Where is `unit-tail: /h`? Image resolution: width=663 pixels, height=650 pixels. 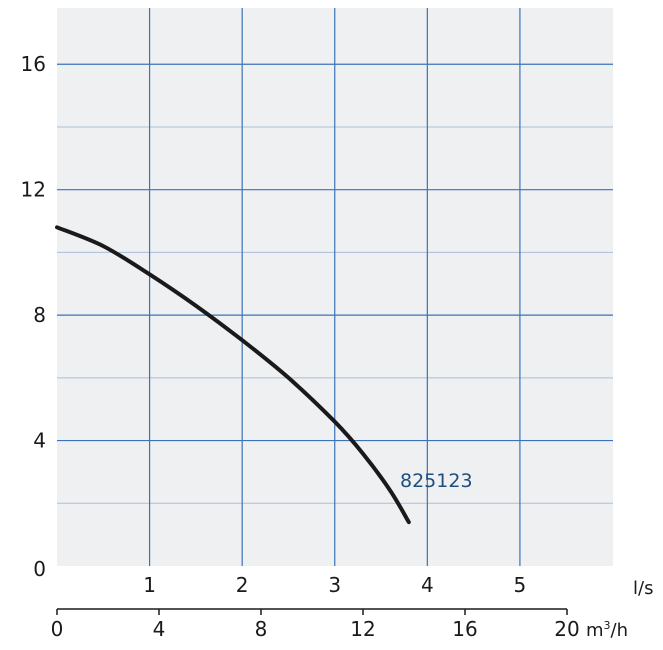 unit-tail: /h is located at coordinates (619, 630).